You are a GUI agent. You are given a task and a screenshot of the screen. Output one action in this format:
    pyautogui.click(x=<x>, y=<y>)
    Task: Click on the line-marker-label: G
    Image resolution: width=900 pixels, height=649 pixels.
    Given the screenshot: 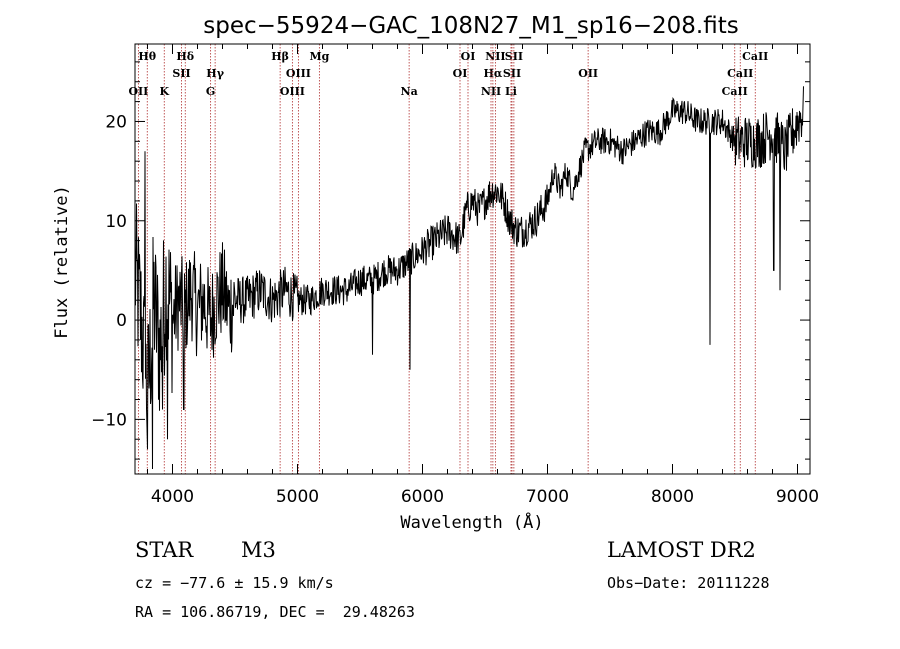 What is the action you would take?
    pyautogui.click(x=210, y=91)
    